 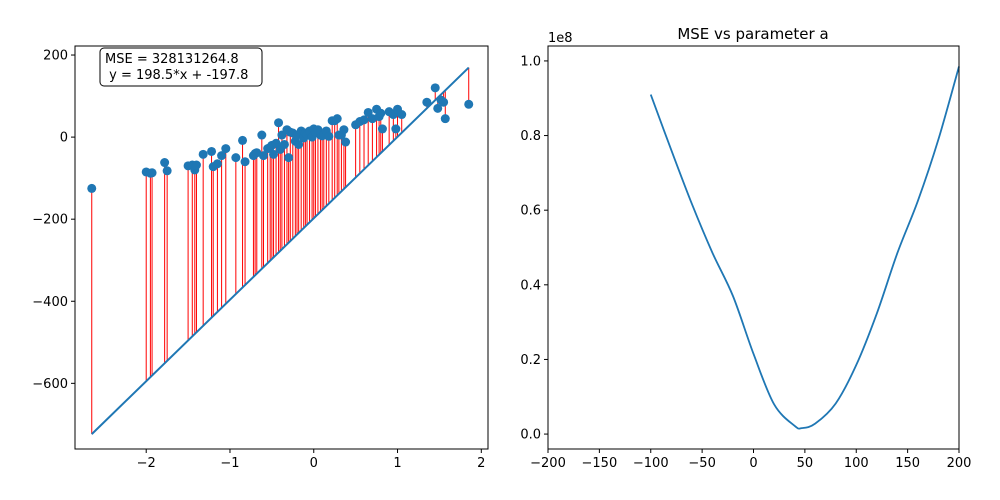 I want to click on right-x-ticks: −200 −150 −100 −50 0 50 100 150 200, so click(x=750, y=460).